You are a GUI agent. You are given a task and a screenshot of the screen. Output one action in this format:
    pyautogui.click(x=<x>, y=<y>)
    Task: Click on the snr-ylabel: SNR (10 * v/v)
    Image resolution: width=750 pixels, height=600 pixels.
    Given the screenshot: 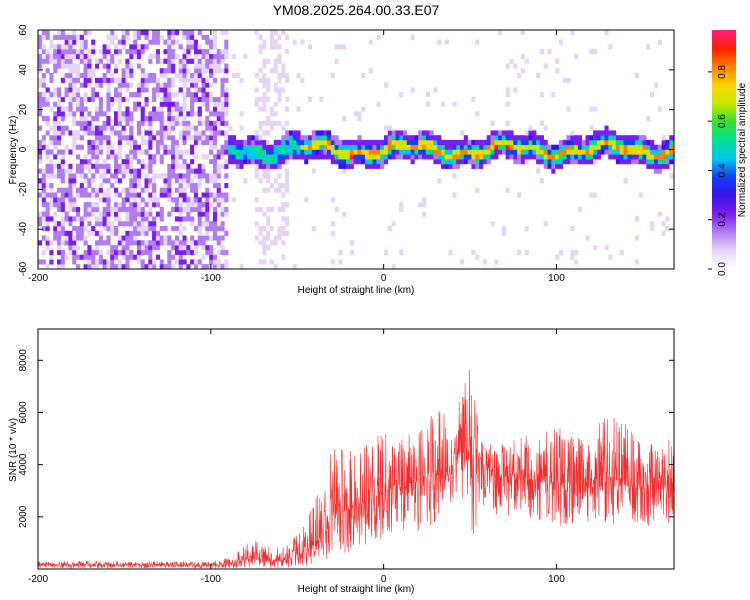 What is the action you would take?
    pyautogui.click(x=13, y=450)
    